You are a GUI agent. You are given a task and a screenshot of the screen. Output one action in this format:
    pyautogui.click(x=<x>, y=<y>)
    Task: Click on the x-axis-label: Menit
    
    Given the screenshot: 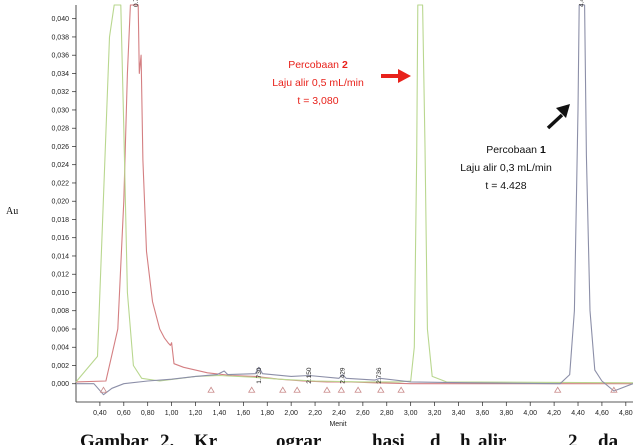 What is the action you would take?
    pyautogui.click(x=337, y=424)
    